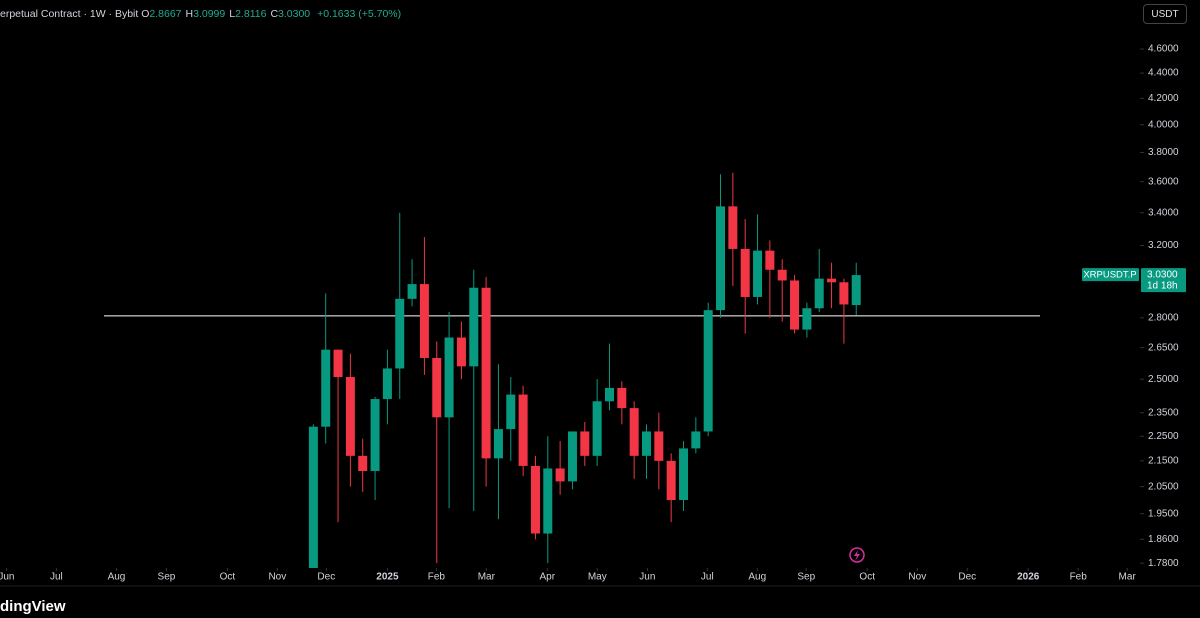  What do you see at coordinates (359, 14) in the screenshot?
I see `change: +0.1633 (+5.70%)` at bounding box center [359, 14].